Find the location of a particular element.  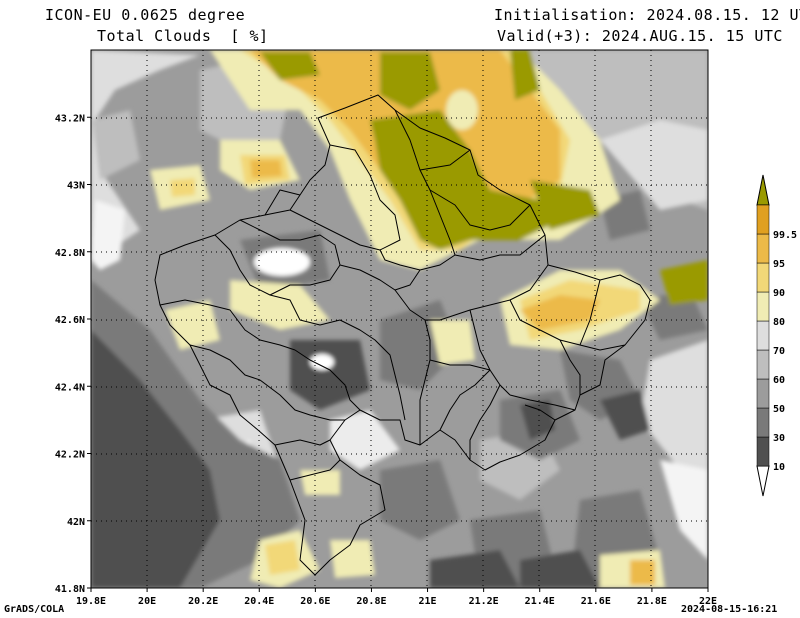

lon-tick-label: 20E is located at coordinates (147, 601).